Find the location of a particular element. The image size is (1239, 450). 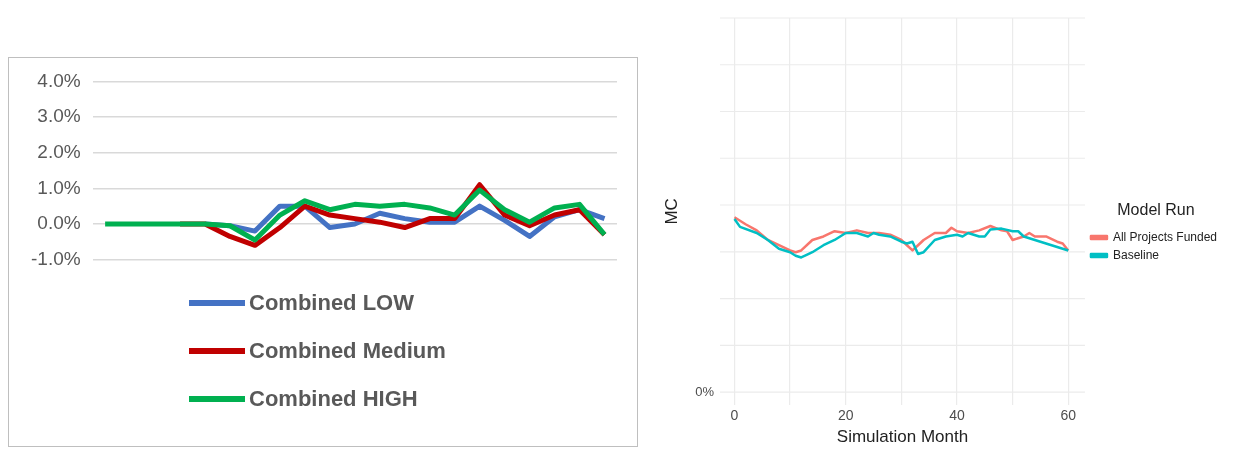

x-tick-label: 60 is located at coordinates (1068, 415).